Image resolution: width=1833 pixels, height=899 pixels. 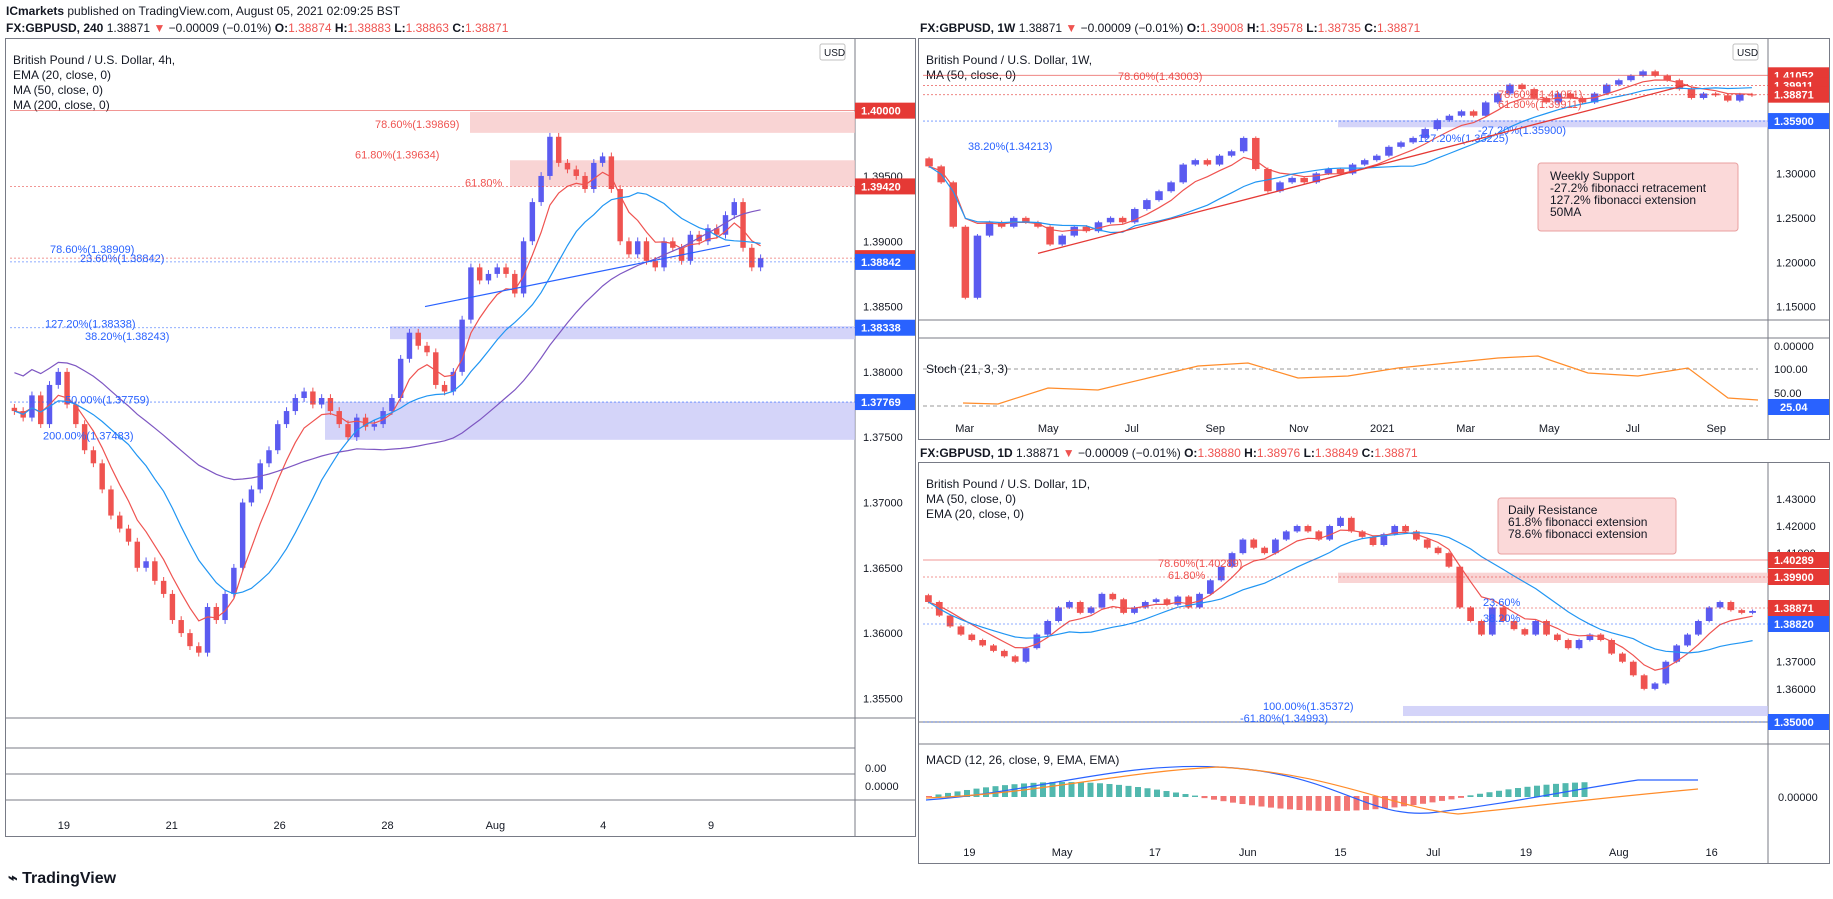 What do you see at coordinates (1396, 453) in the screenshot?
I see `close-d1: 1.38871` at bounding box center [1396, 453].